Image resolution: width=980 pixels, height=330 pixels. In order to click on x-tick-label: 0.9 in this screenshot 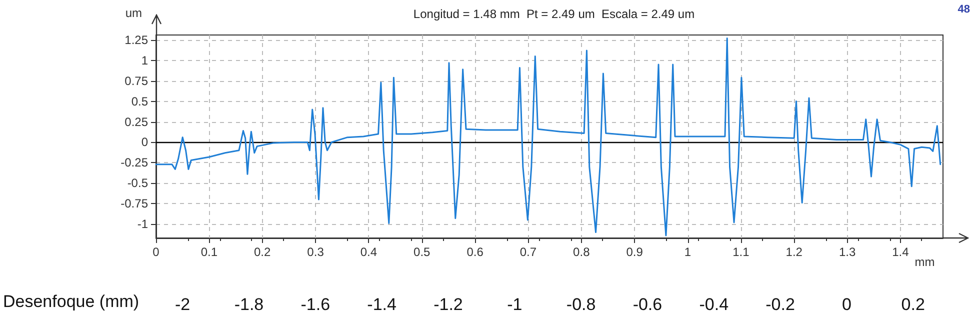, I will do `click(635, 252)`.